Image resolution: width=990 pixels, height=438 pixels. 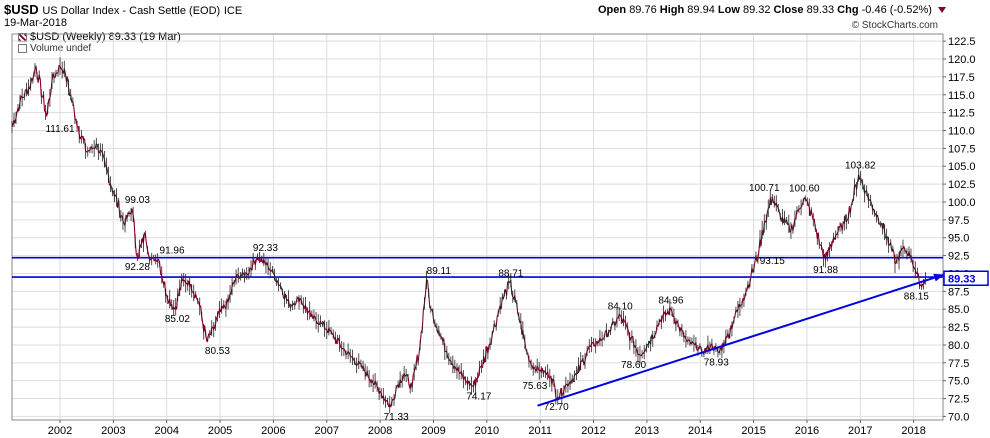 What do you see at coordinates (273, 431) in the screenshot?
I see `x-tick-label: 2006` at bounding box center [273, 431].